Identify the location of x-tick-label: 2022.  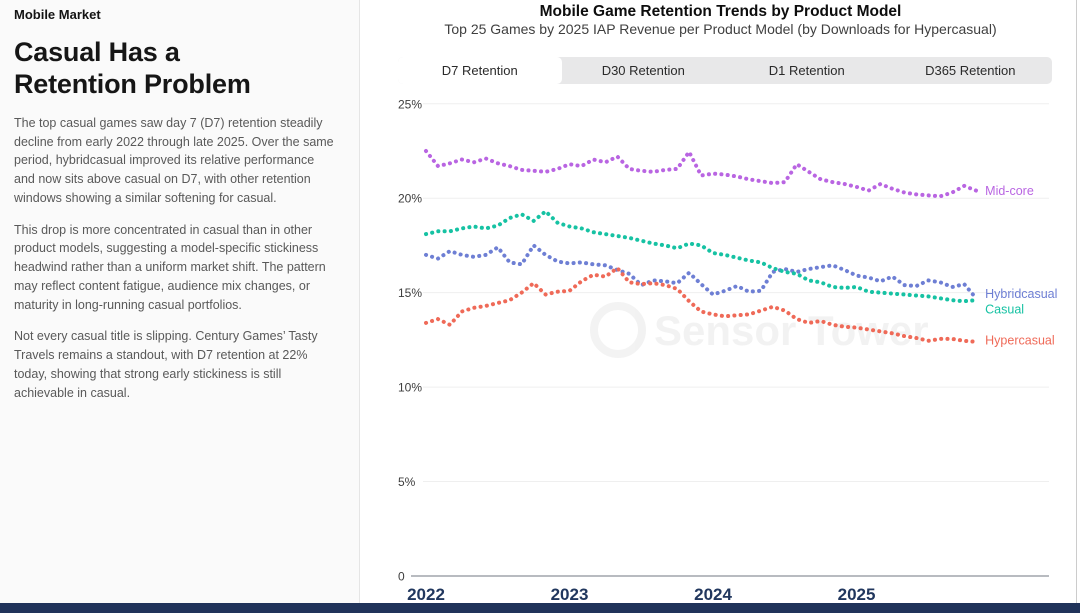
(426, 594).